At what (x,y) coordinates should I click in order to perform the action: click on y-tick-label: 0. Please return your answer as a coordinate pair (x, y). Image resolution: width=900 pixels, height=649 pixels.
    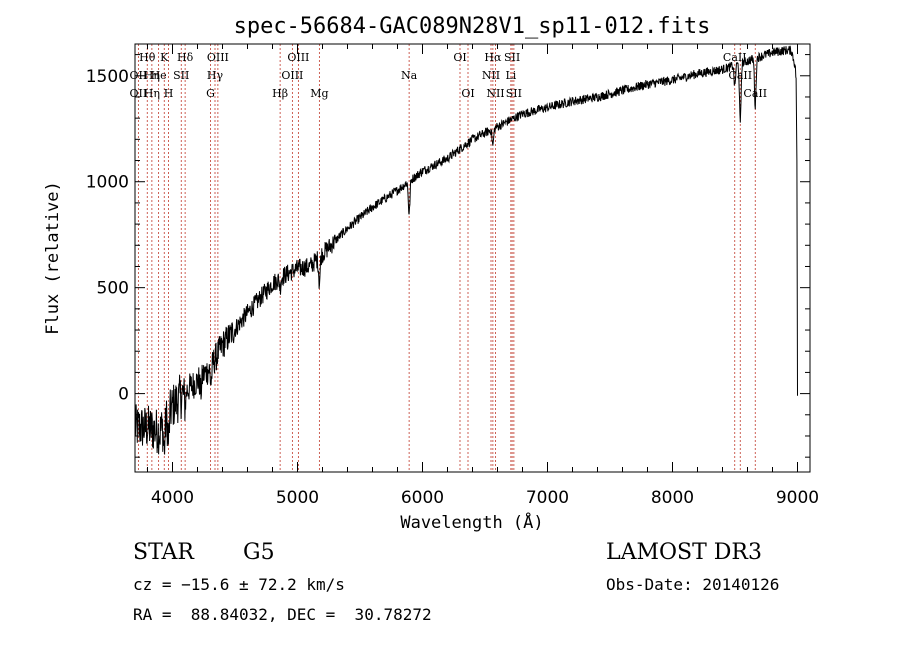
    Looking at the image, I should click on (123, 395).